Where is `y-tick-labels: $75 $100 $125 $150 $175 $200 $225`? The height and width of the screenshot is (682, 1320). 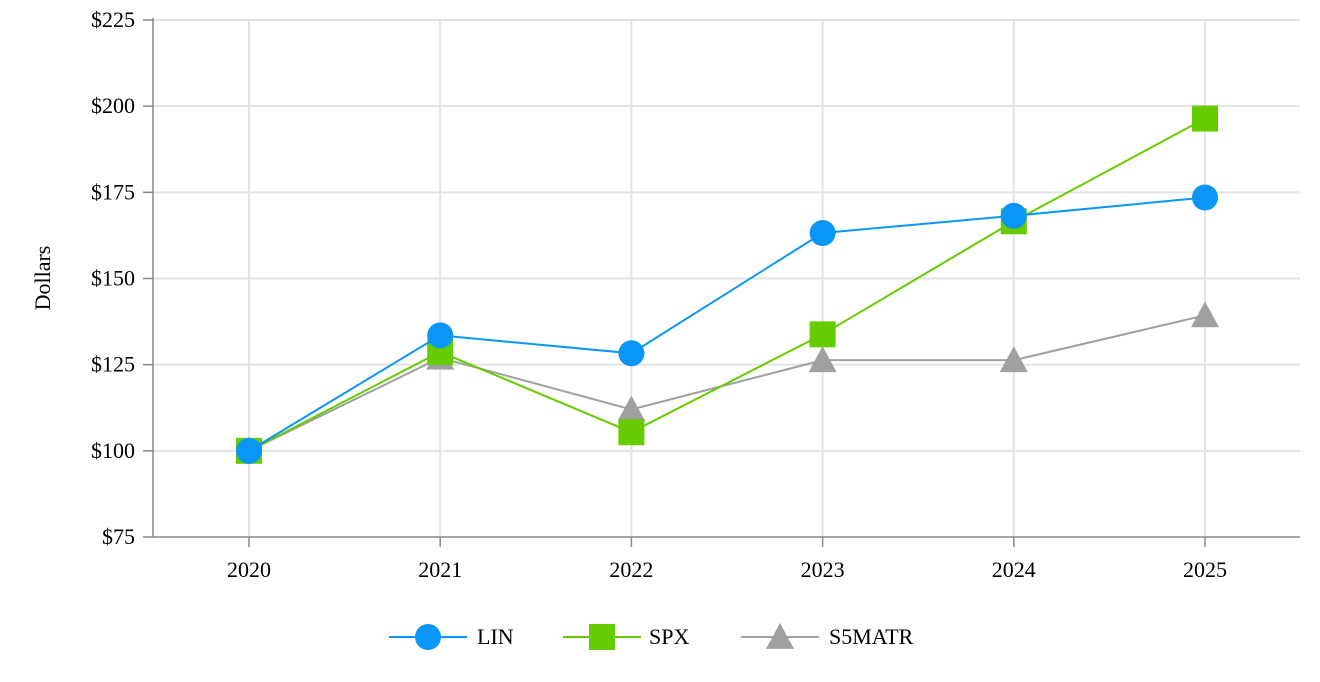
y-tick-labels: $75 $100 $125 $150 $175 $200 $225 is located at coordinates (113, 278).